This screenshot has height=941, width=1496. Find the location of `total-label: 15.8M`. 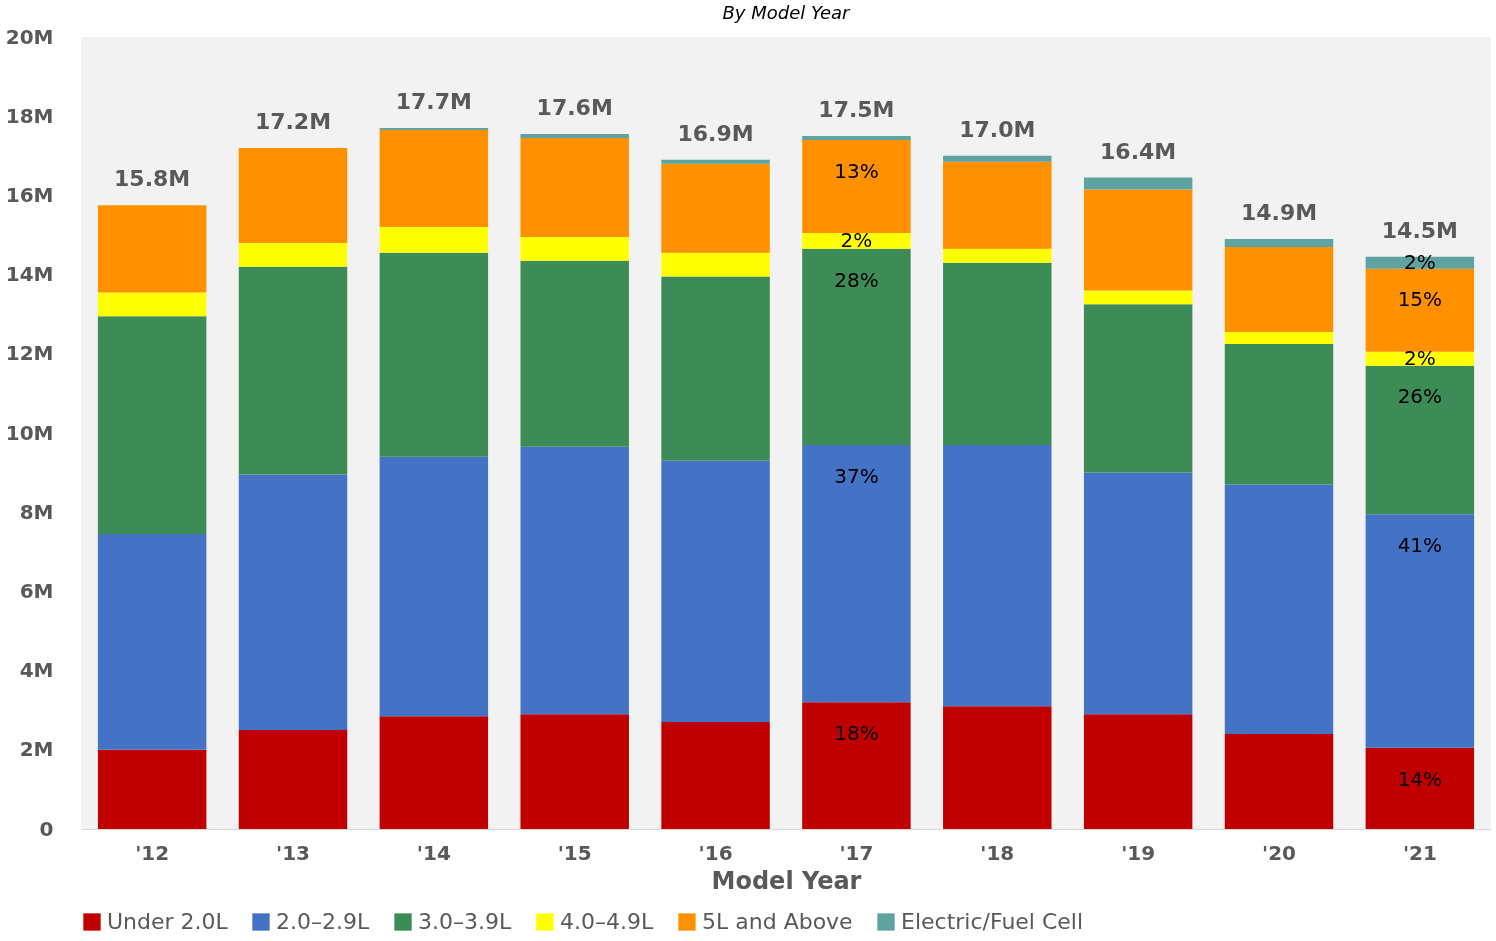

total-label: 15.8M is located at coordinates (152, 179).